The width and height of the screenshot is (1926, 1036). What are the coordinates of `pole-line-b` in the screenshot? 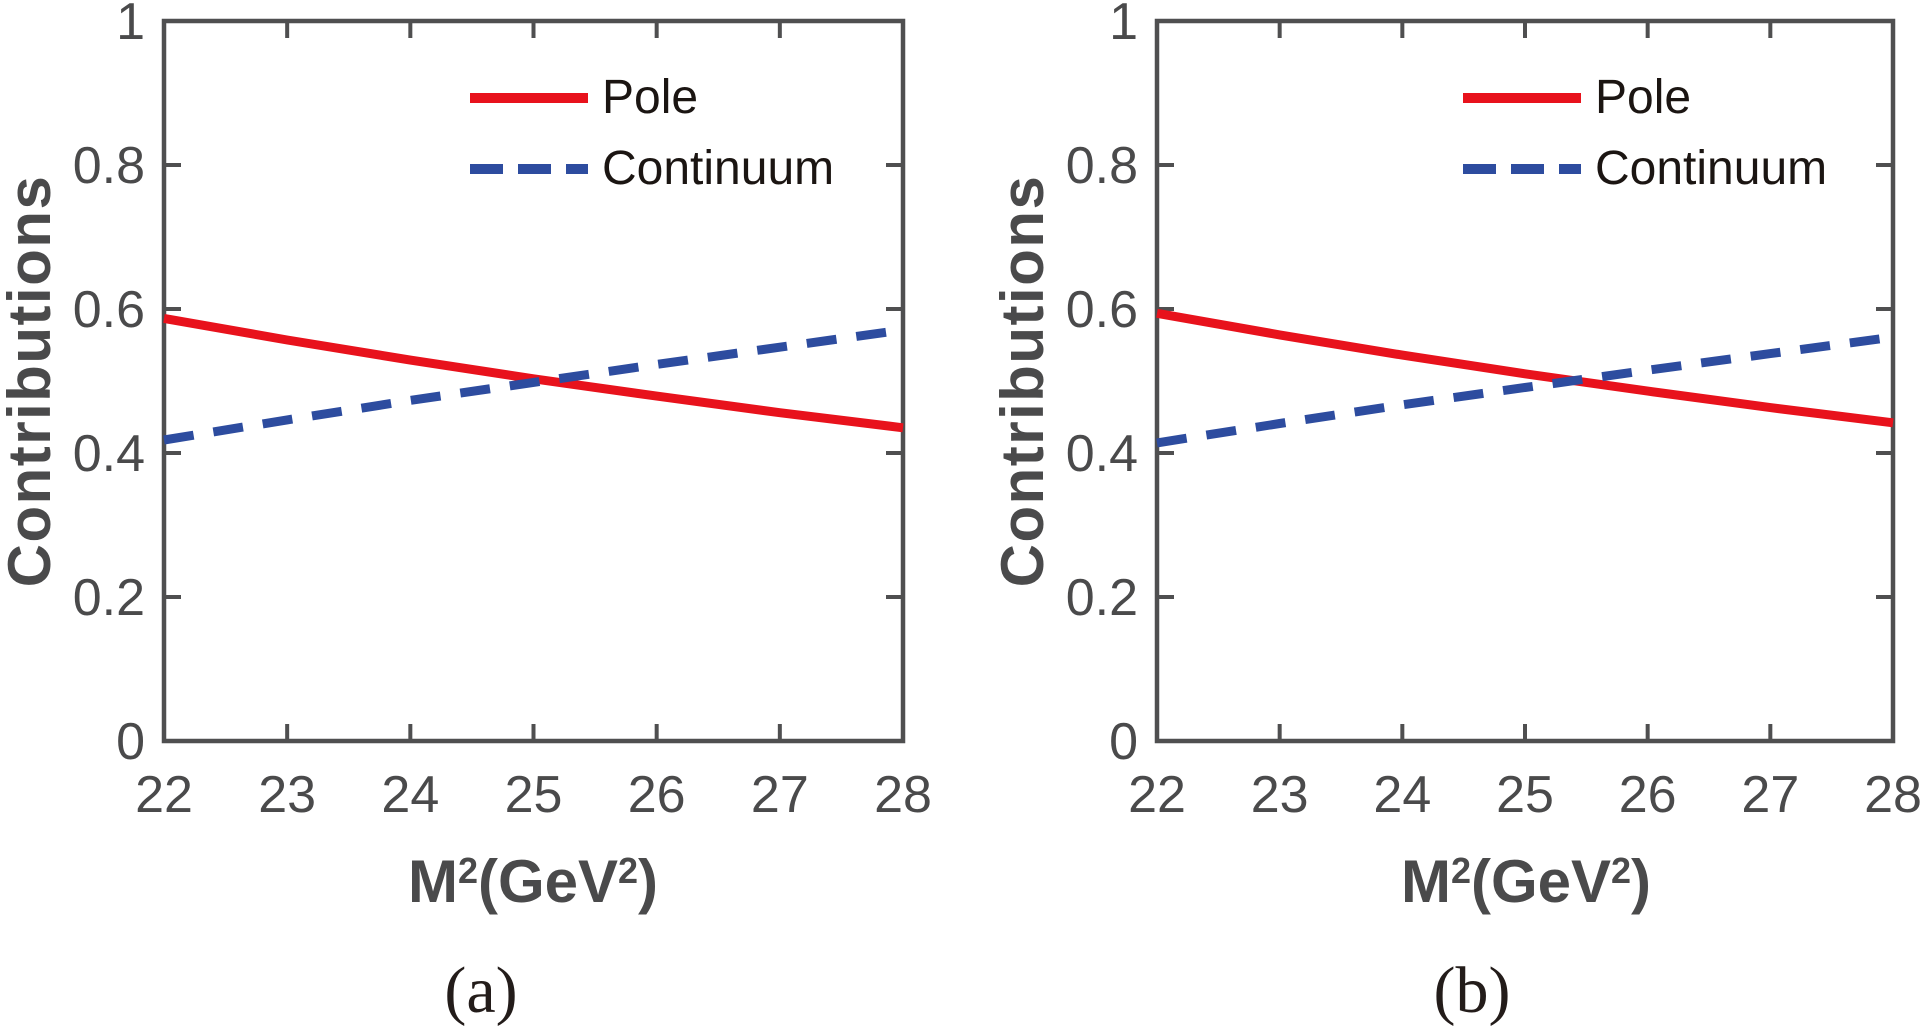 It's located at (1525, 368).